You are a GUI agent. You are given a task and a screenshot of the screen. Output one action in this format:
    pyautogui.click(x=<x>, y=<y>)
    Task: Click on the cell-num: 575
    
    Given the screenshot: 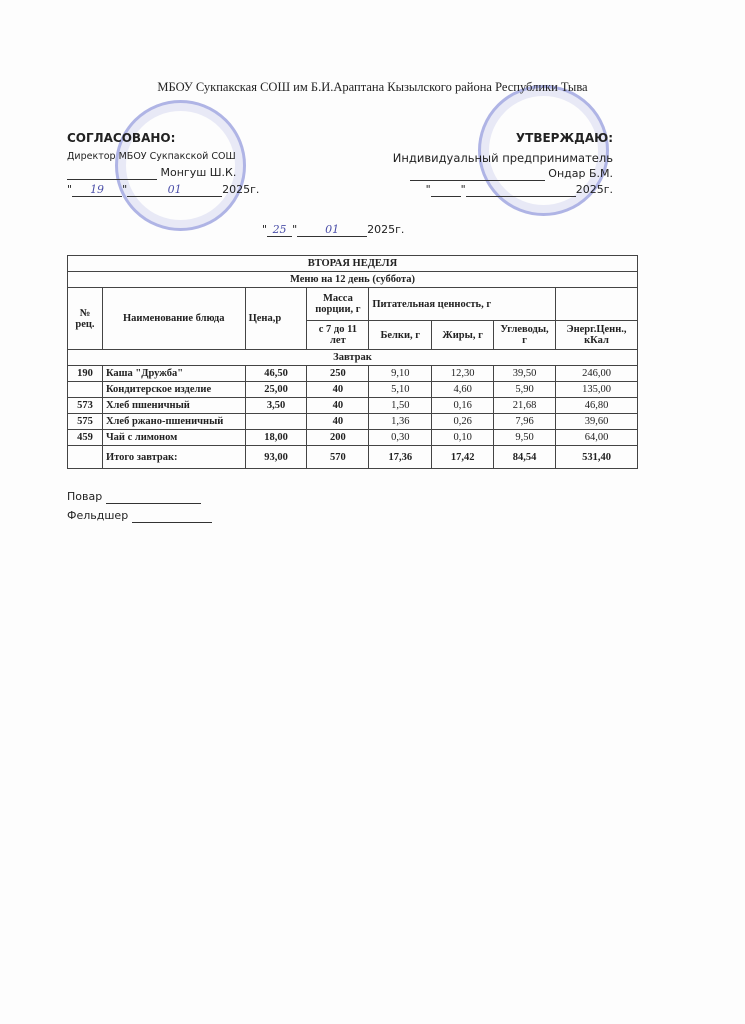 What is the action you would take?
    pyautogui.click(x=85, y=421)
    